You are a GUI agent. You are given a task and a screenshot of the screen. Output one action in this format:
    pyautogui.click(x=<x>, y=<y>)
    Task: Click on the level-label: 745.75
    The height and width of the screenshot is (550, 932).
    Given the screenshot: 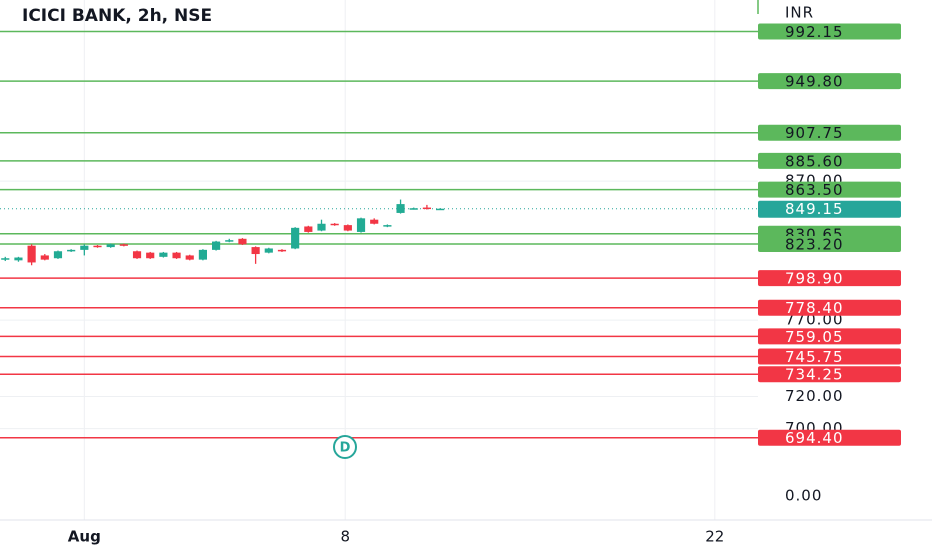 What is the action you would take?
    pyautogui.click(x=814, y=357)
    